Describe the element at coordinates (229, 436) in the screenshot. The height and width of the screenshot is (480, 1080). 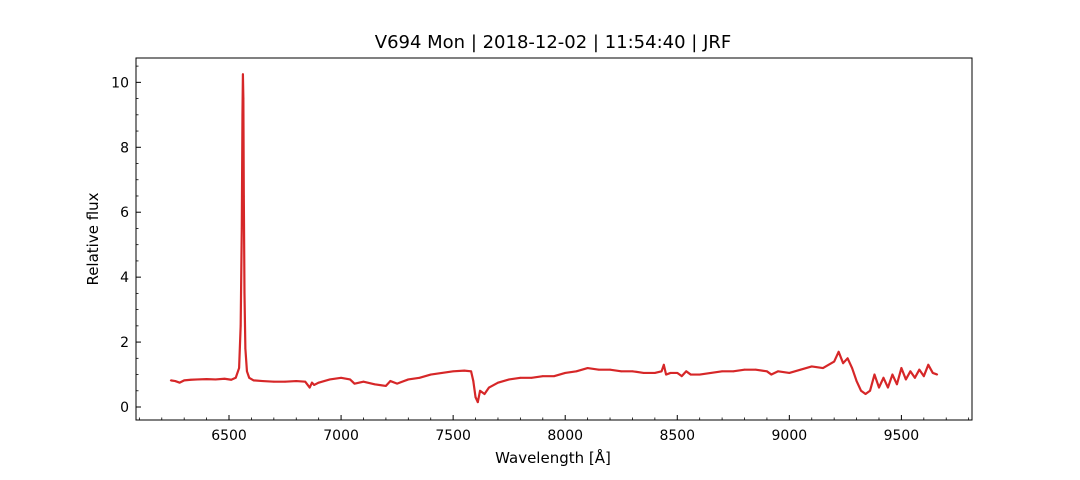
I see `x-tick-label: 6500` at that location.